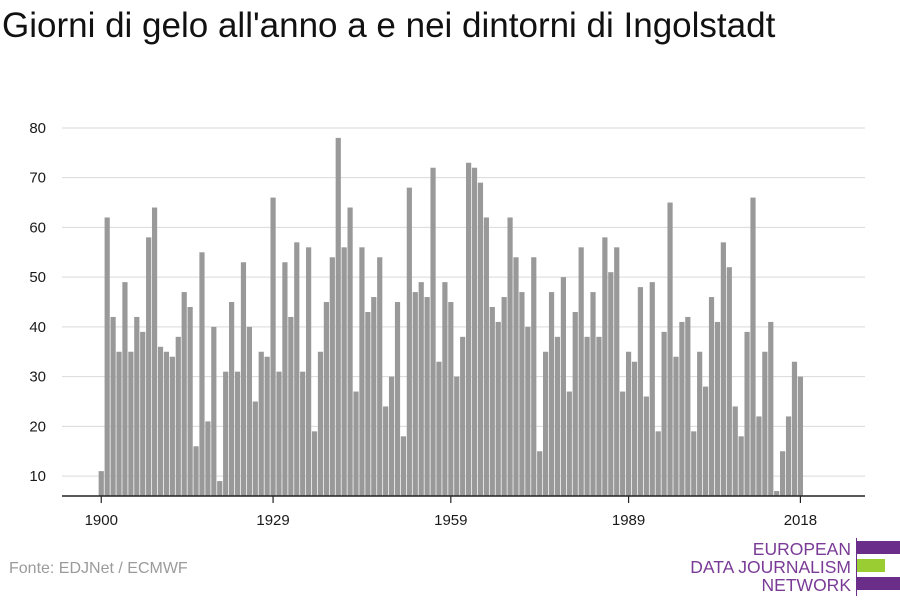 This screenshot has width=900, height=600. Describe the element at coordinates (700, 423) in the screenshot. I see `bar-2001` at that location.